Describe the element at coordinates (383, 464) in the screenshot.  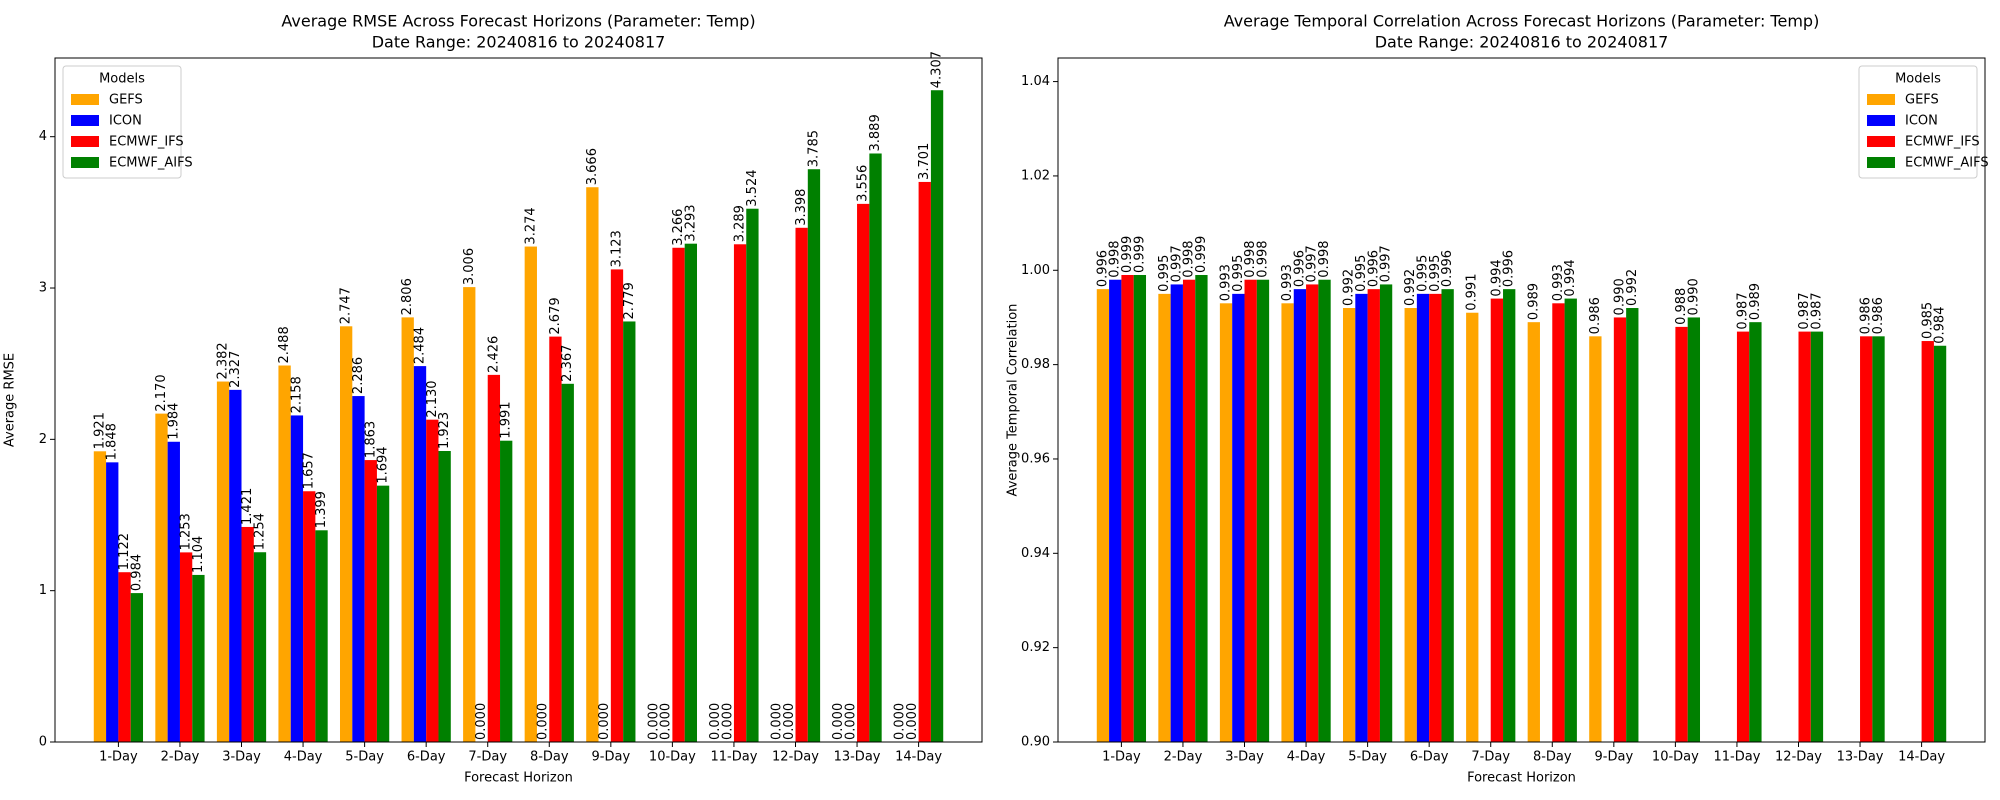
I see `value-label: 1.694` at that location.